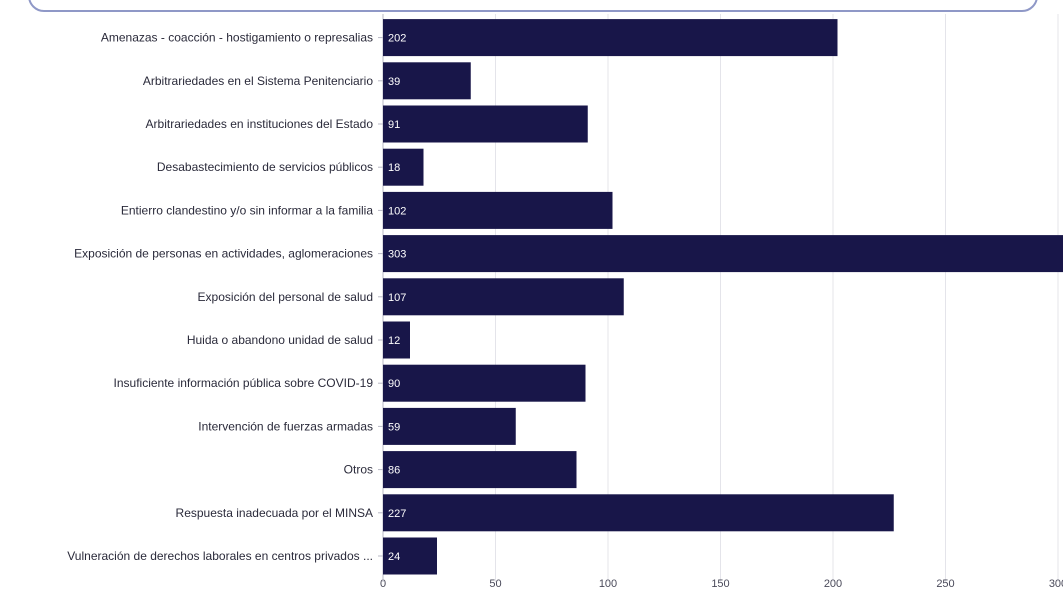 The image size is (1063, 590). I want to click on x-tick-label: 100, so click(608, 584).